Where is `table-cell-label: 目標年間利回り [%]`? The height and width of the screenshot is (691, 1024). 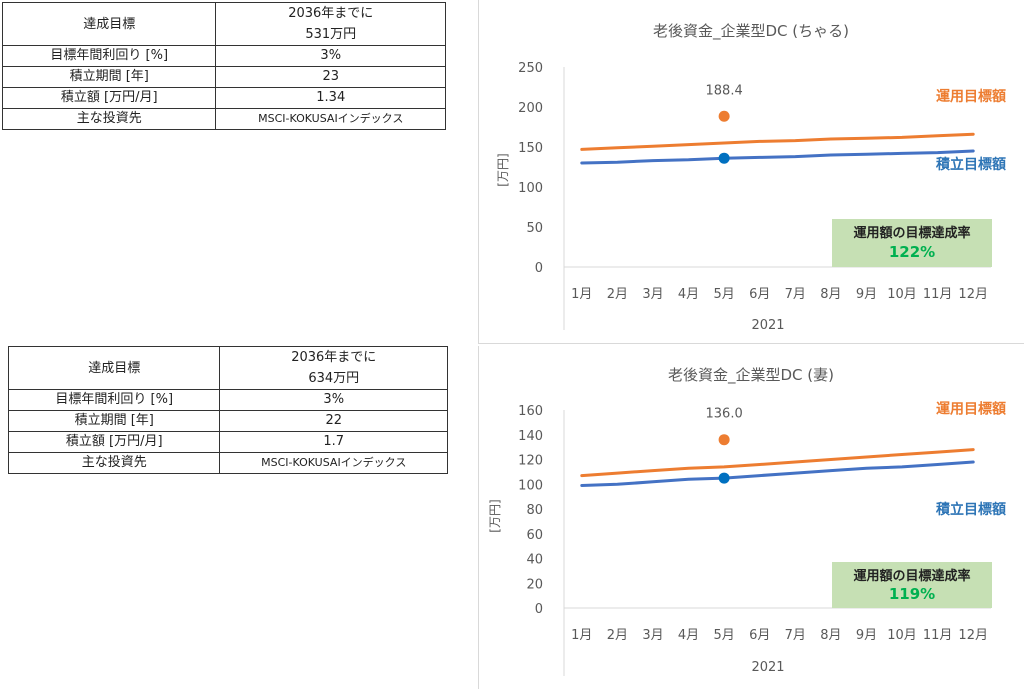
table-cell-label: 目標年間利回り [%] is located at coordinates (114, 400).